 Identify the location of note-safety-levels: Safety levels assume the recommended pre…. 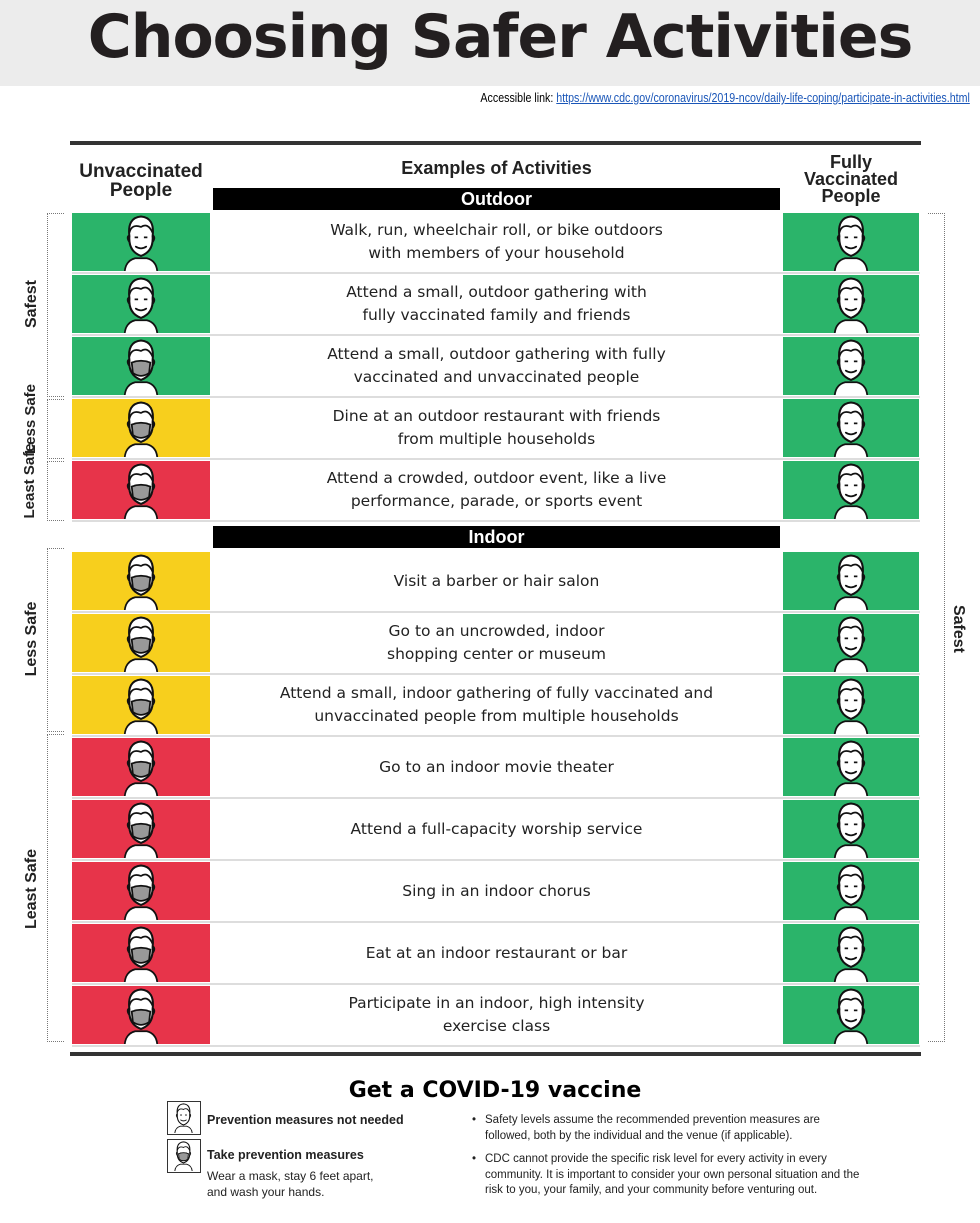
(668, 1128).